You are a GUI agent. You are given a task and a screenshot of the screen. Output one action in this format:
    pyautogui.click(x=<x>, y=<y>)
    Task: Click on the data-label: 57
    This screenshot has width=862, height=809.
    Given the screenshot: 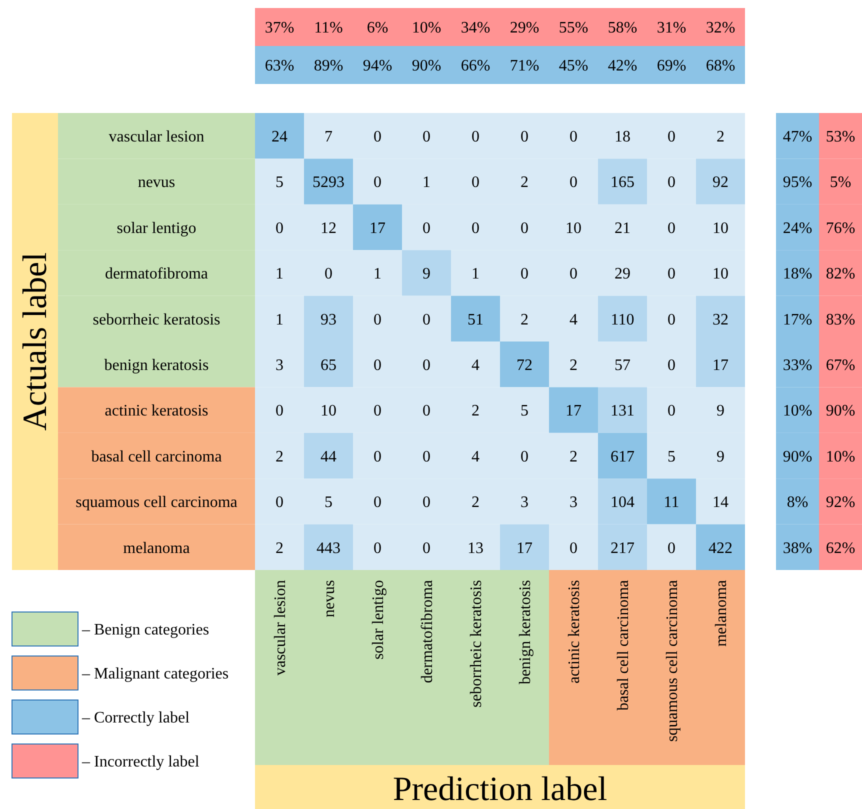 What is the action you would take?
    pyautogui.click(x=622, y=365)
    